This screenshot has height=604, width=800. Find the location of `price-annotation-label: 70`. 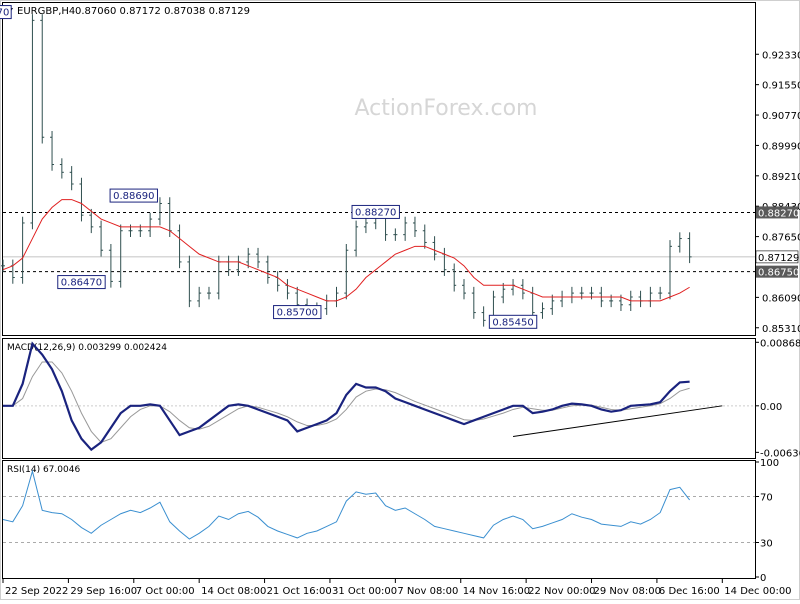

price-annotation-label: 70 is located at coordinates (4, 13).